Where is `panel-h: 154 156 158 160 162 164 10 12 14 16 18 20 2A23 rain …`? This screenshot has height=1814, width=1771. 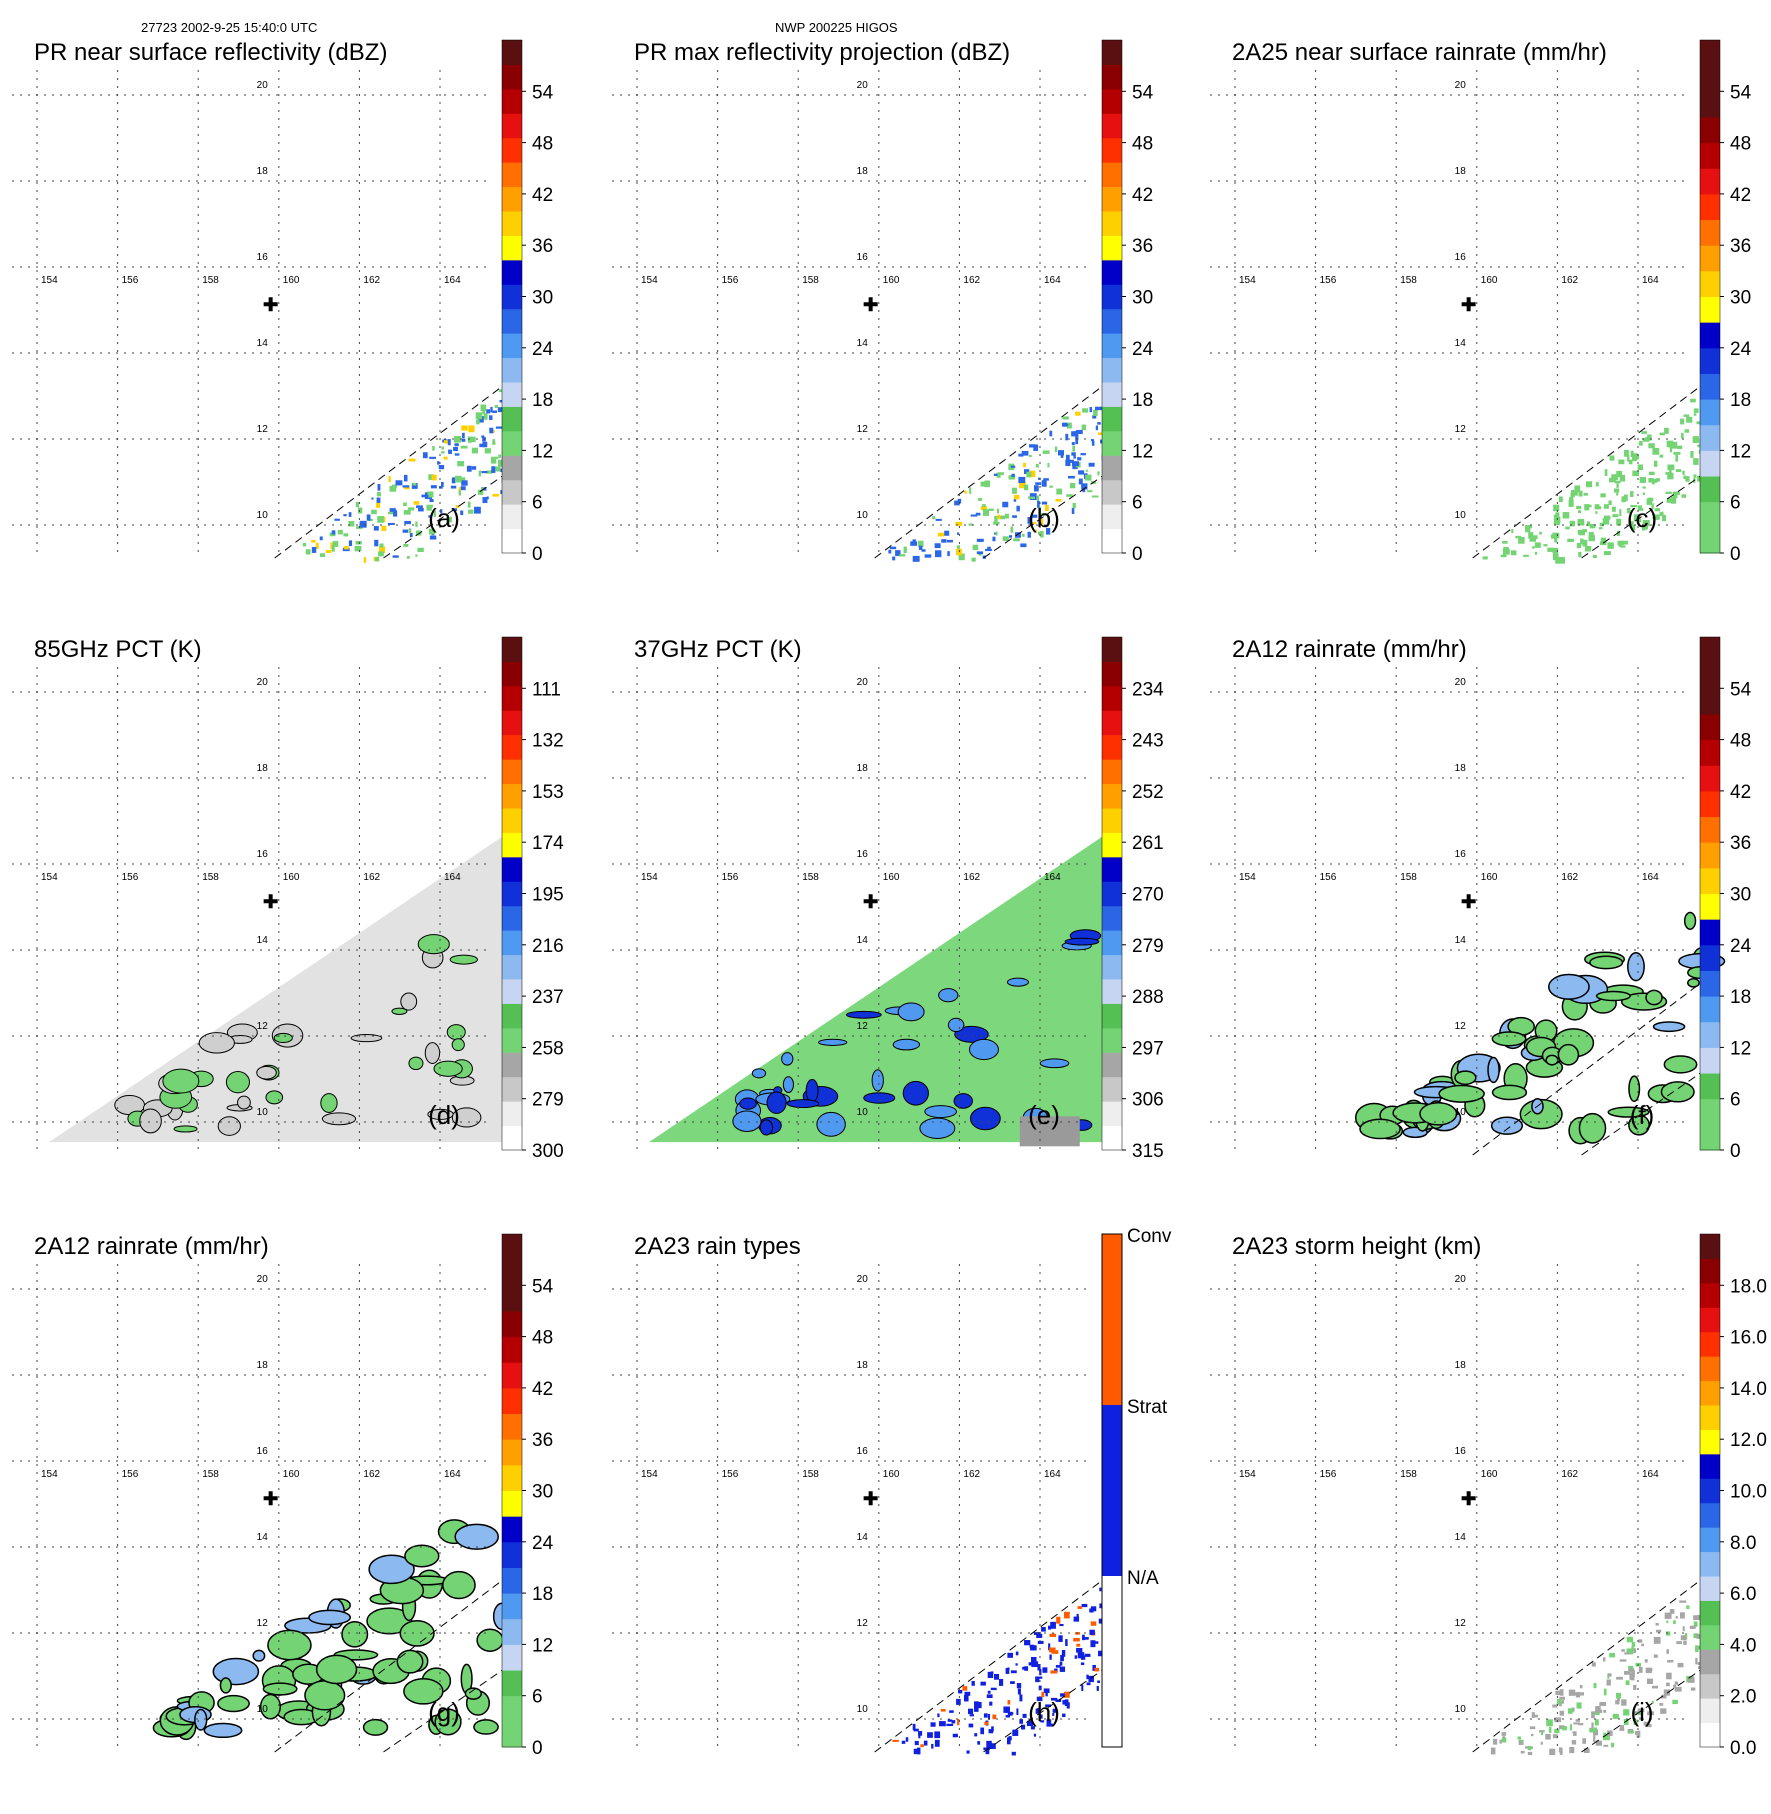 panel-h: 154 156 158 160 162 164 10 12 14 16 18 20 2A23 rain … is located at coordinates (907, 1520).